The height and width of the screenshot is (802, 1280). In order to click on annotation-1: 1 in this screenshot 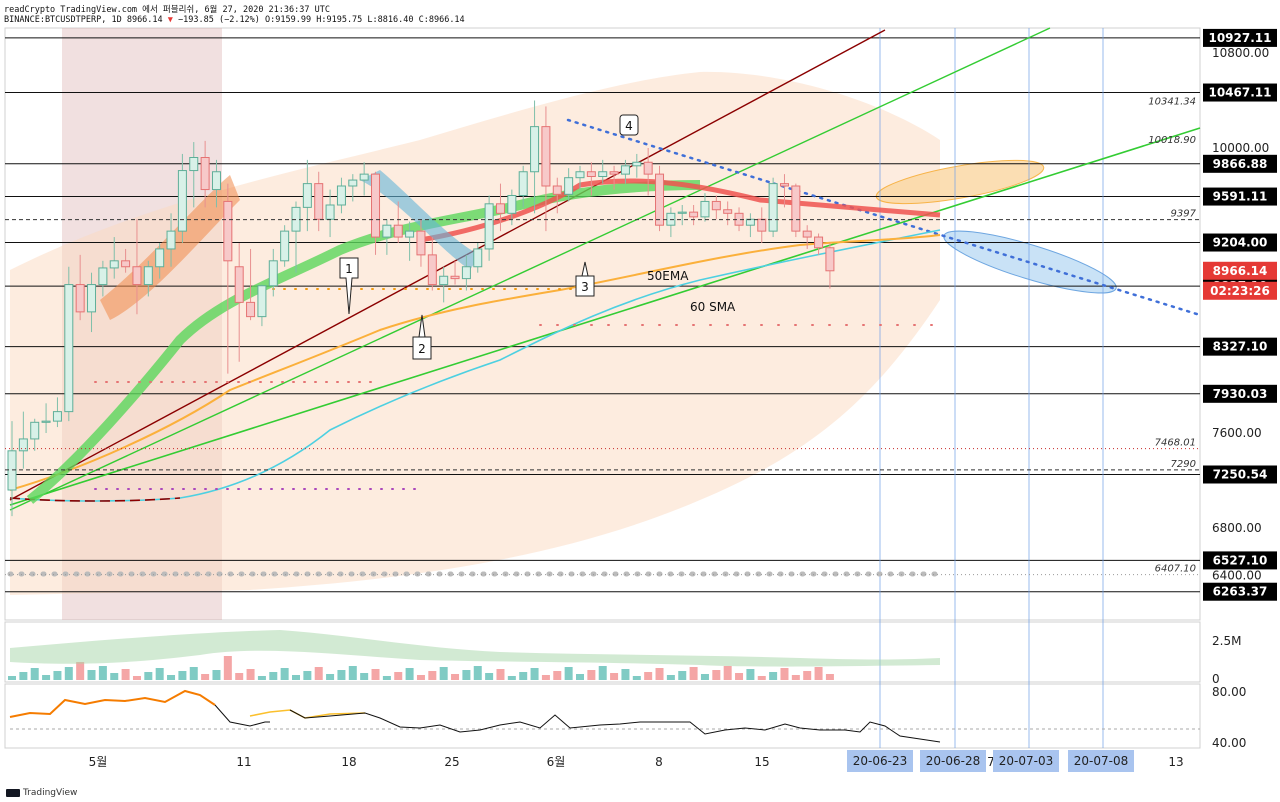, I will do `click(349, 286)`.